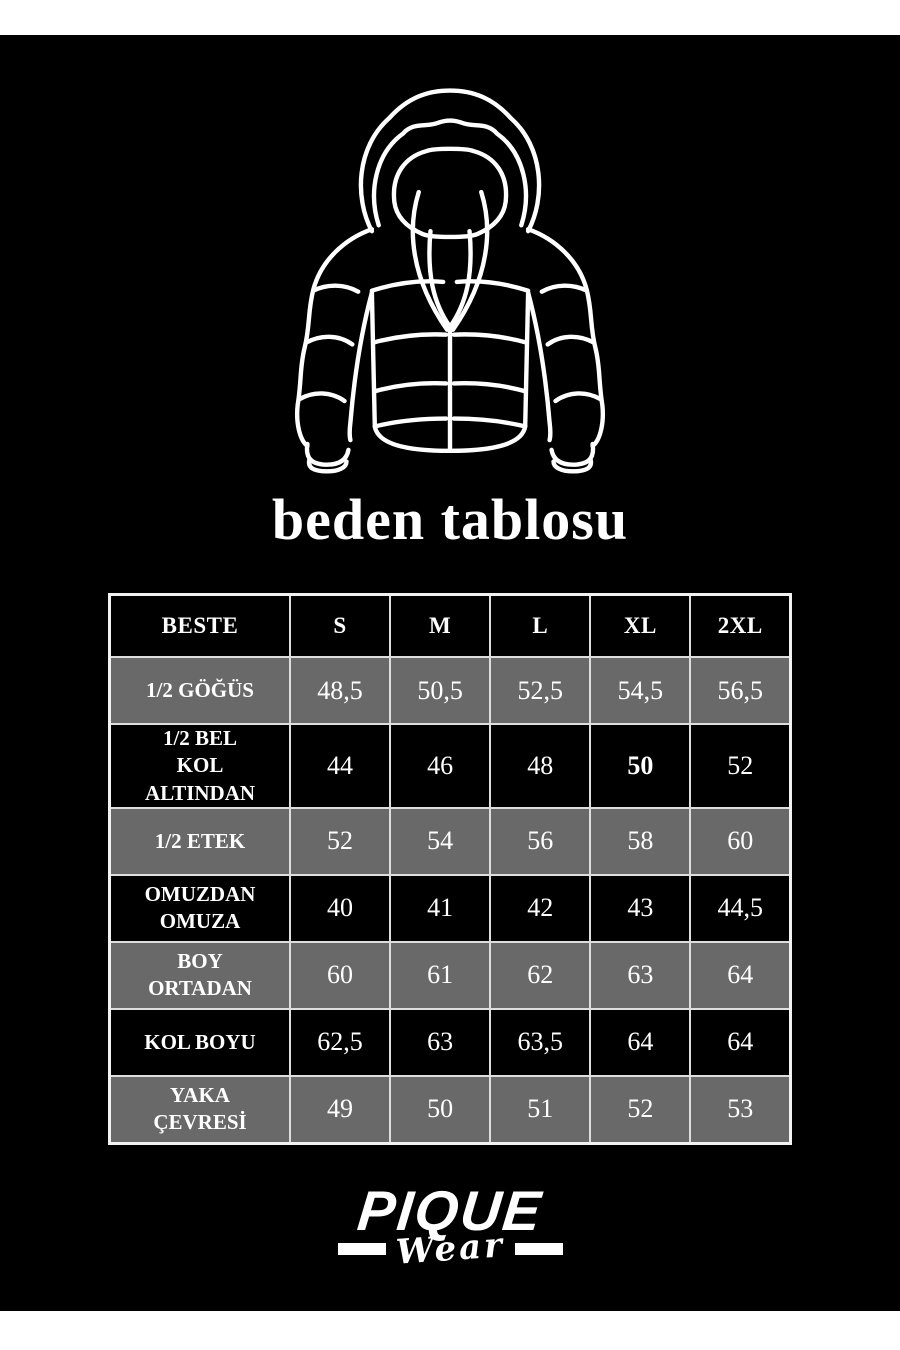 Image resolution: width=900 pixels, height=1350 pixels. What do you see at coordinates (540, 1109) in the screenshot?
I see `size-value: 51` at bounding box center [540, 1109].